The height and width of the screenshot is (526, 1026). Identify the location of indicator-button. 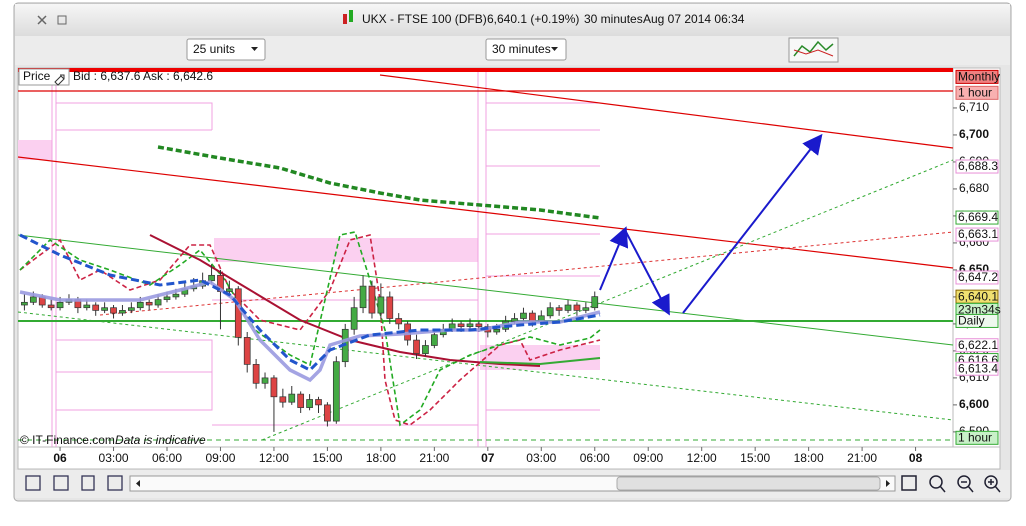
(813, 50).